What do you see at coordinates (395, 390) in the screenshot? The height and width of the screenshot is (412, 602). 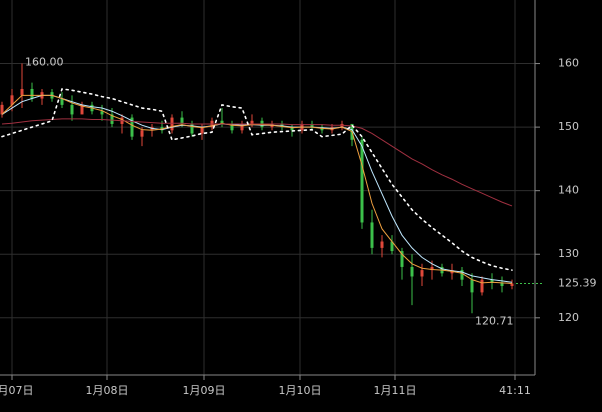 I see `x-tick-label: 1月11日` at bounding box center [395, 390].